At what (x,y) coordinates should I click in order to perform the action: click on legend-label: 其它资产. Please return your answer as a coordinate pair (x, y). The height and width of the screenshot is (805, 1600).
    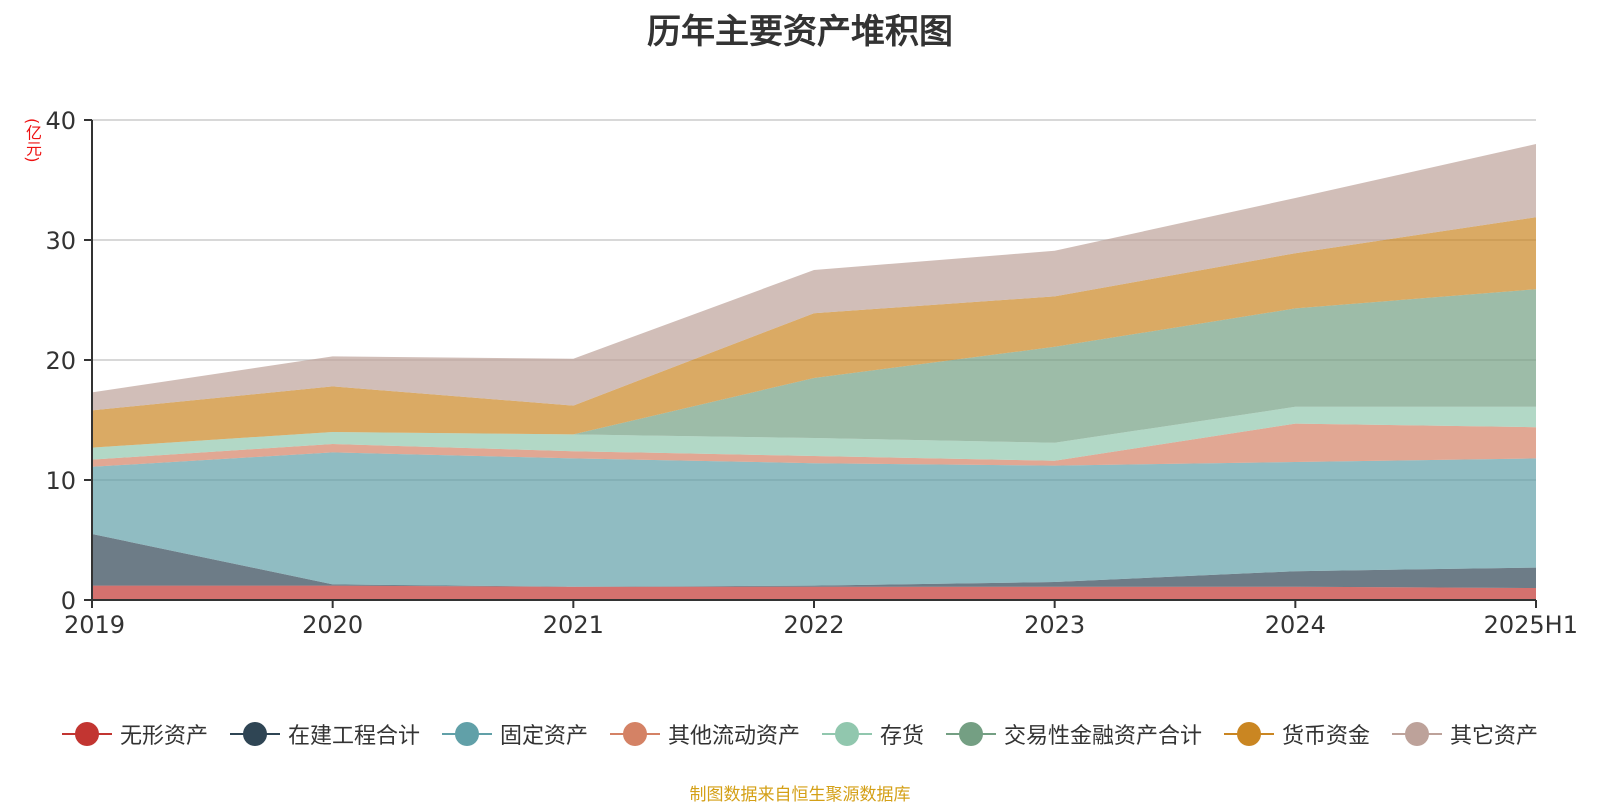
    Looking at the image, I should click on (1494, 736).